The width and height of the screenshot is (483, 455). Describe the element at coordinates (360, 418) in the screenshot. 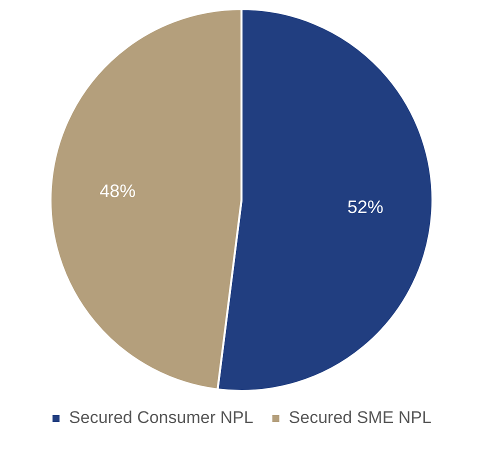

I see `legend-label: Secured SME NPL` at that location.